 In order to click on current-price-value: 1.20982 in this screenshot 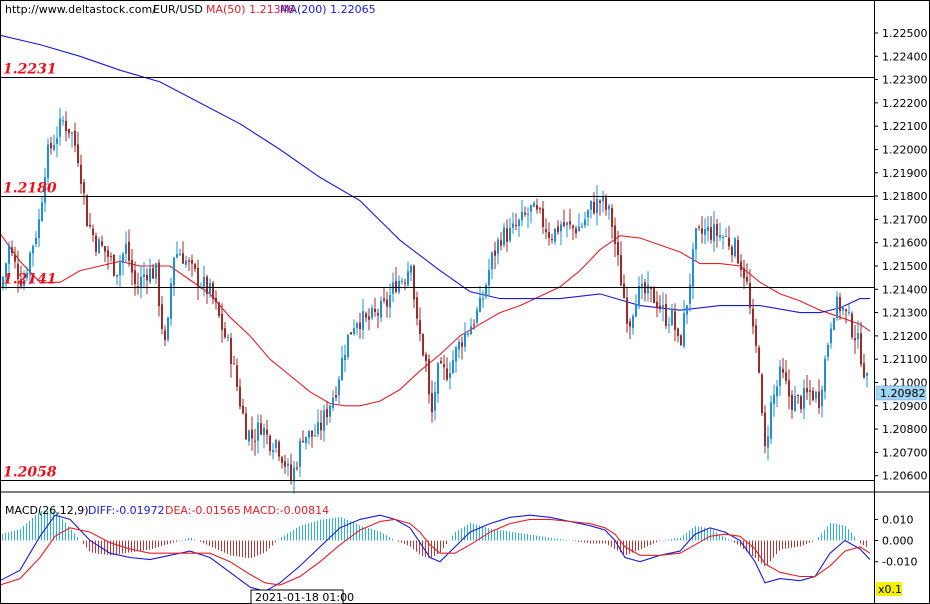, I will do `click(903, 393)`.